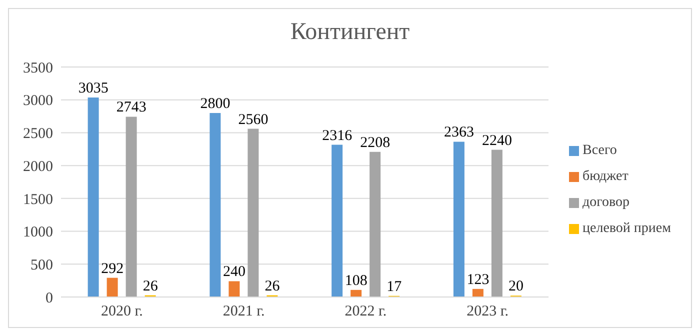 Image resolution: width=700 pixels, height=336 pixels. What do you see at coordinates (459, 132) in the screenshot?
I see `data-label: 2363` at bounding box center [459, 132].